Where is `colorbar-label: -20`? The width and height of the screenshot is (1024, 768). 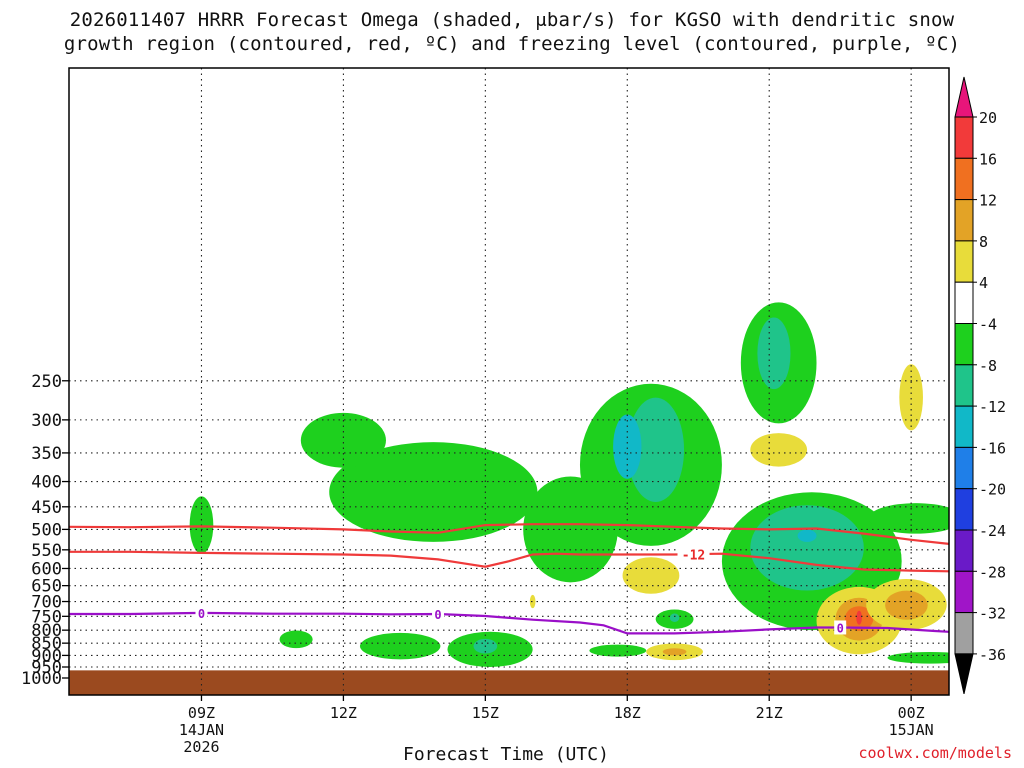
colorbar-label: -20 is located at coordinates (992, 490).